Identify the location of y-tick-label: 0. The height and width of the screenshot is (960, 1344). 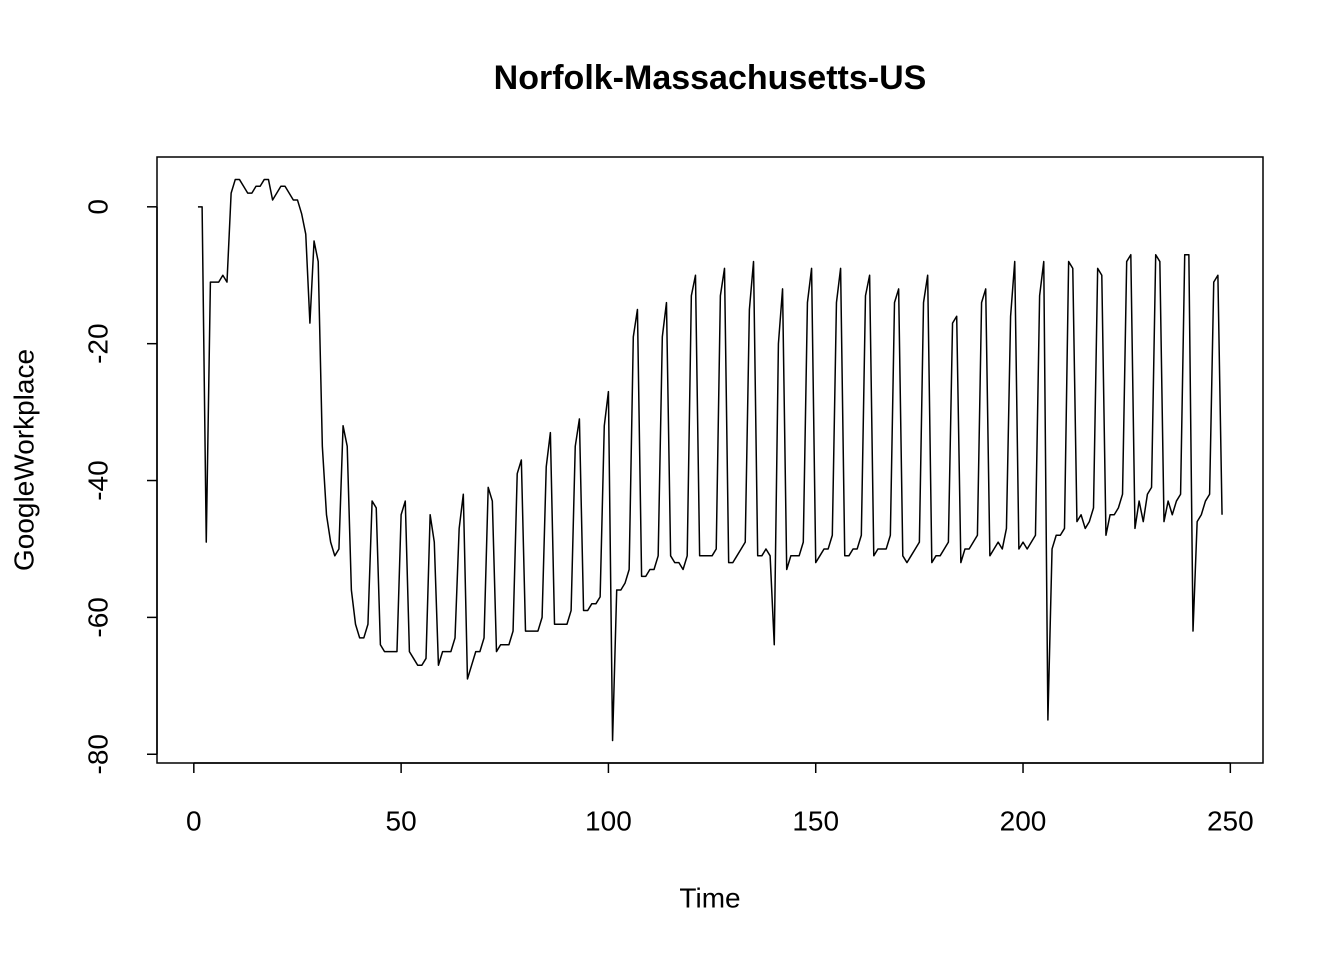
(97, 207).